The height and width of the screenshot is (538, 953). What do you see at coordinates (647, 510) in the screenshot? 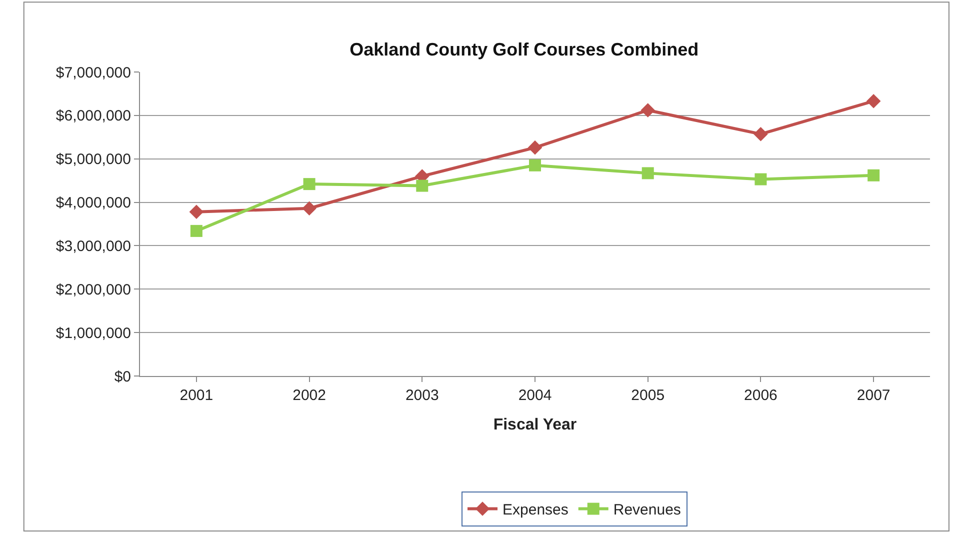
I see `legend-label: Revenues` at bounding box center [647, 510].